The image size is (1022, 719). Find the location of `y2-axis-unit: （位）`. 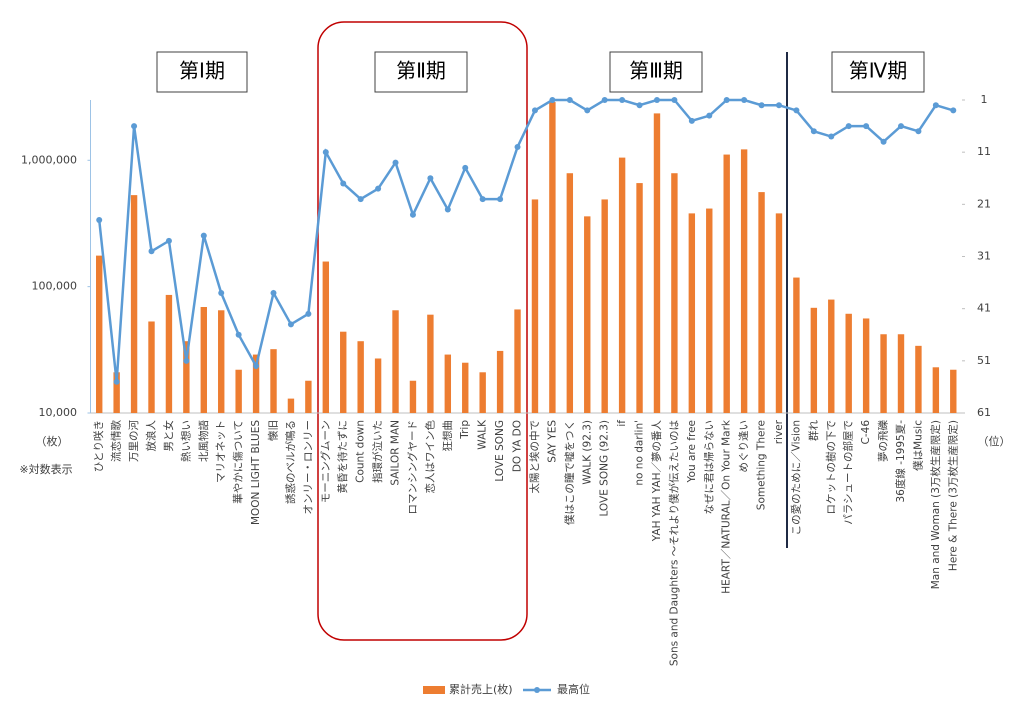

y2-axis-unit: （位） is located at coordinates (994, 441).